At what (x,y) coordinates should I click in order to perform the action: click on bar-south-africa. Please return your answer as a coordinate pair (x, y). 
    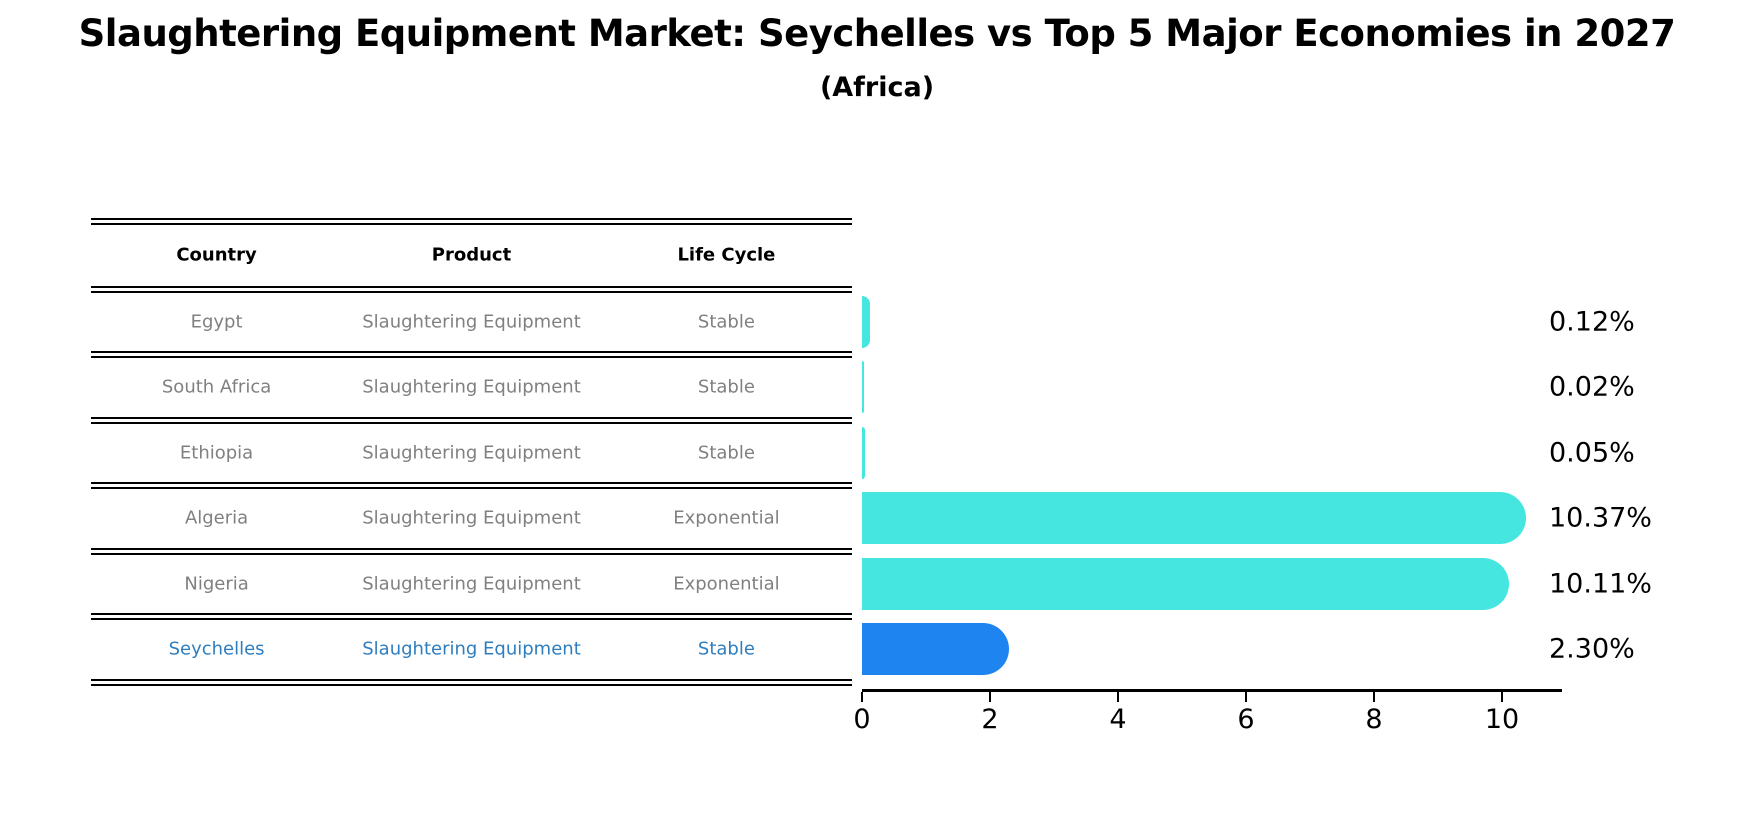
    Looking at the image, I should click on (863, 387).